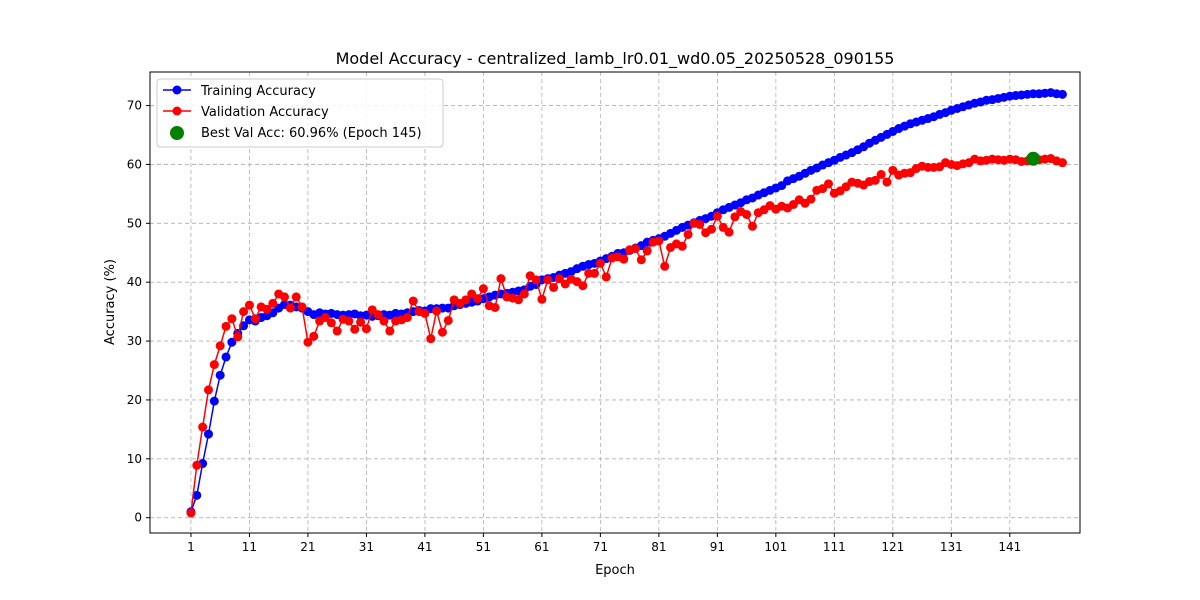 The height and width of the screenshot is (600, 1200). I want to click on y-axis-label: Accuracy (%), so click(110, 302).